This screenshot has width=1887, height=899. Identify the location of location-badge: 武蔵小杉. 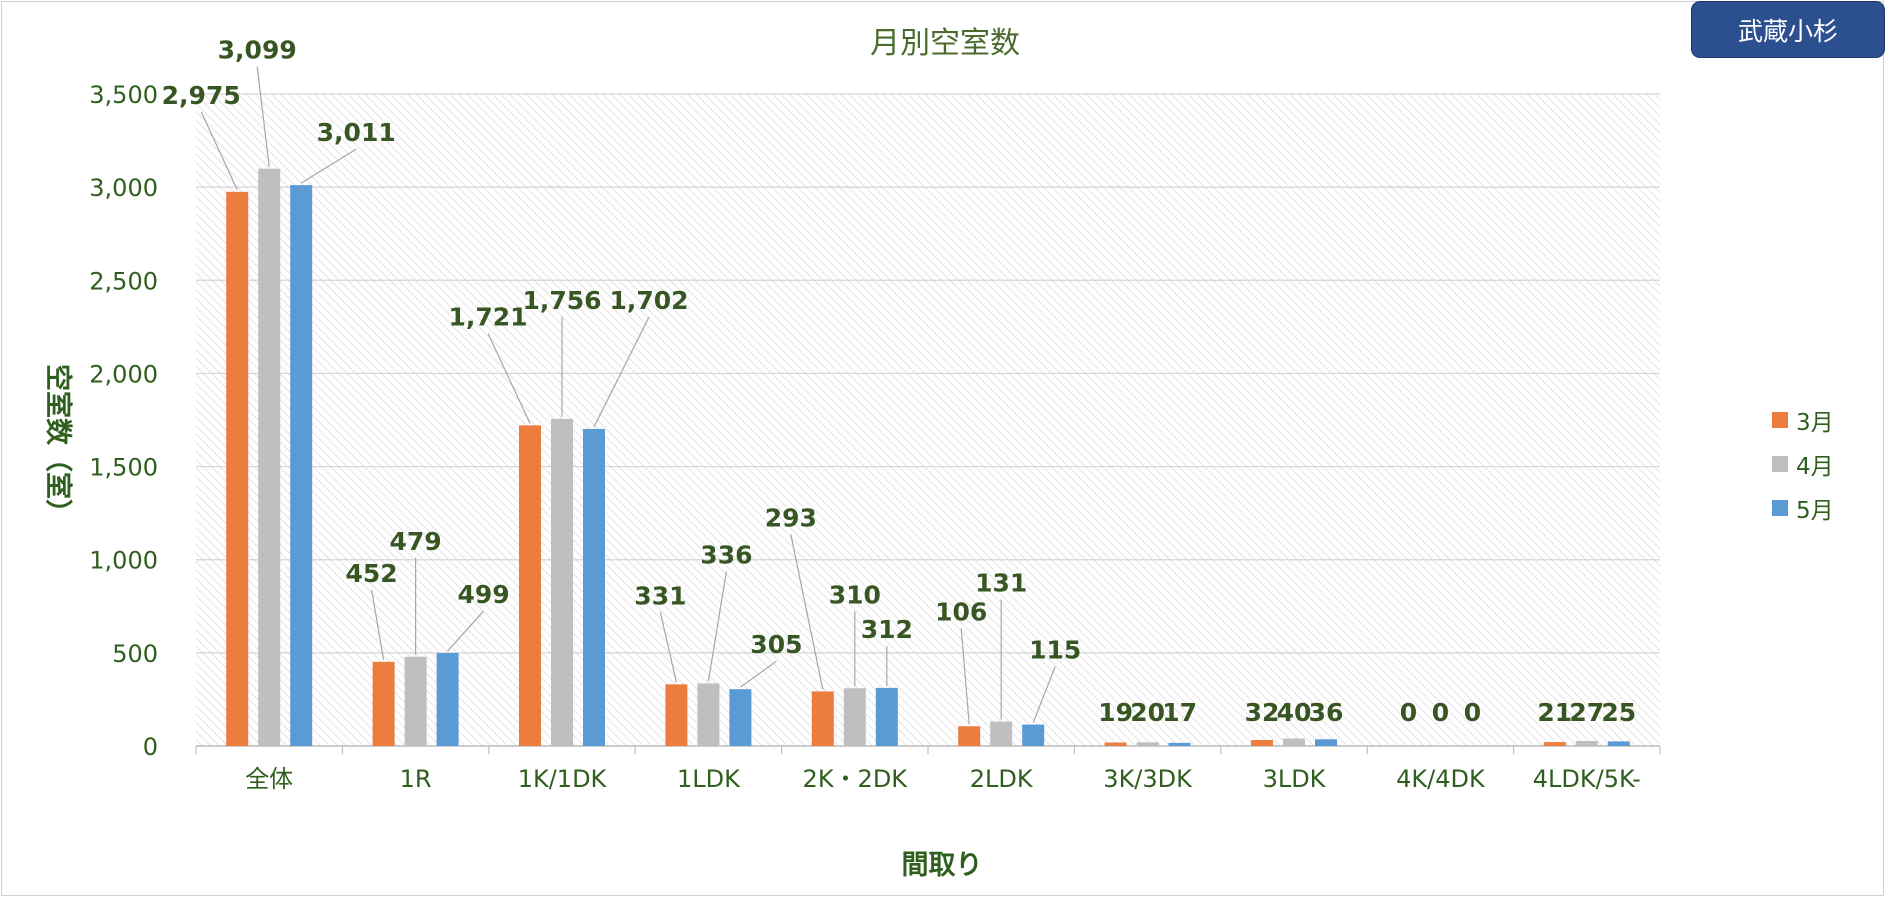
(1788, 29).